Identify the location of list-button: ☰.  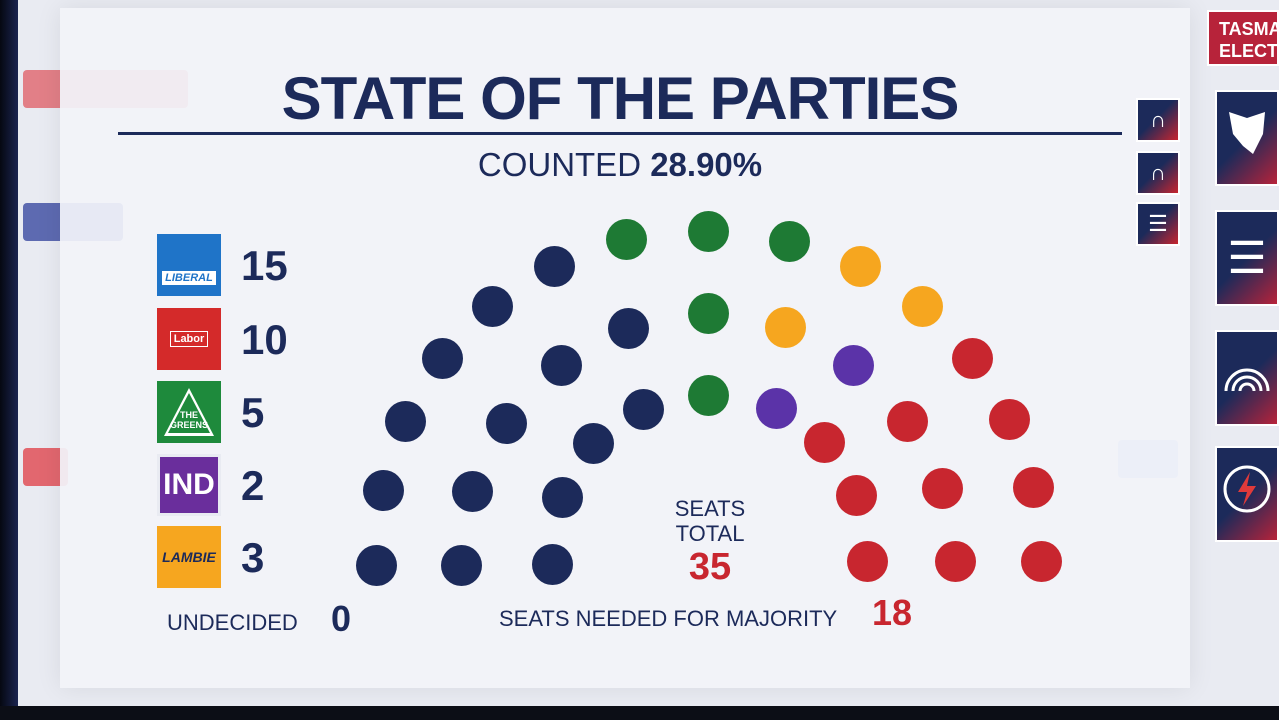
(1247, 258).